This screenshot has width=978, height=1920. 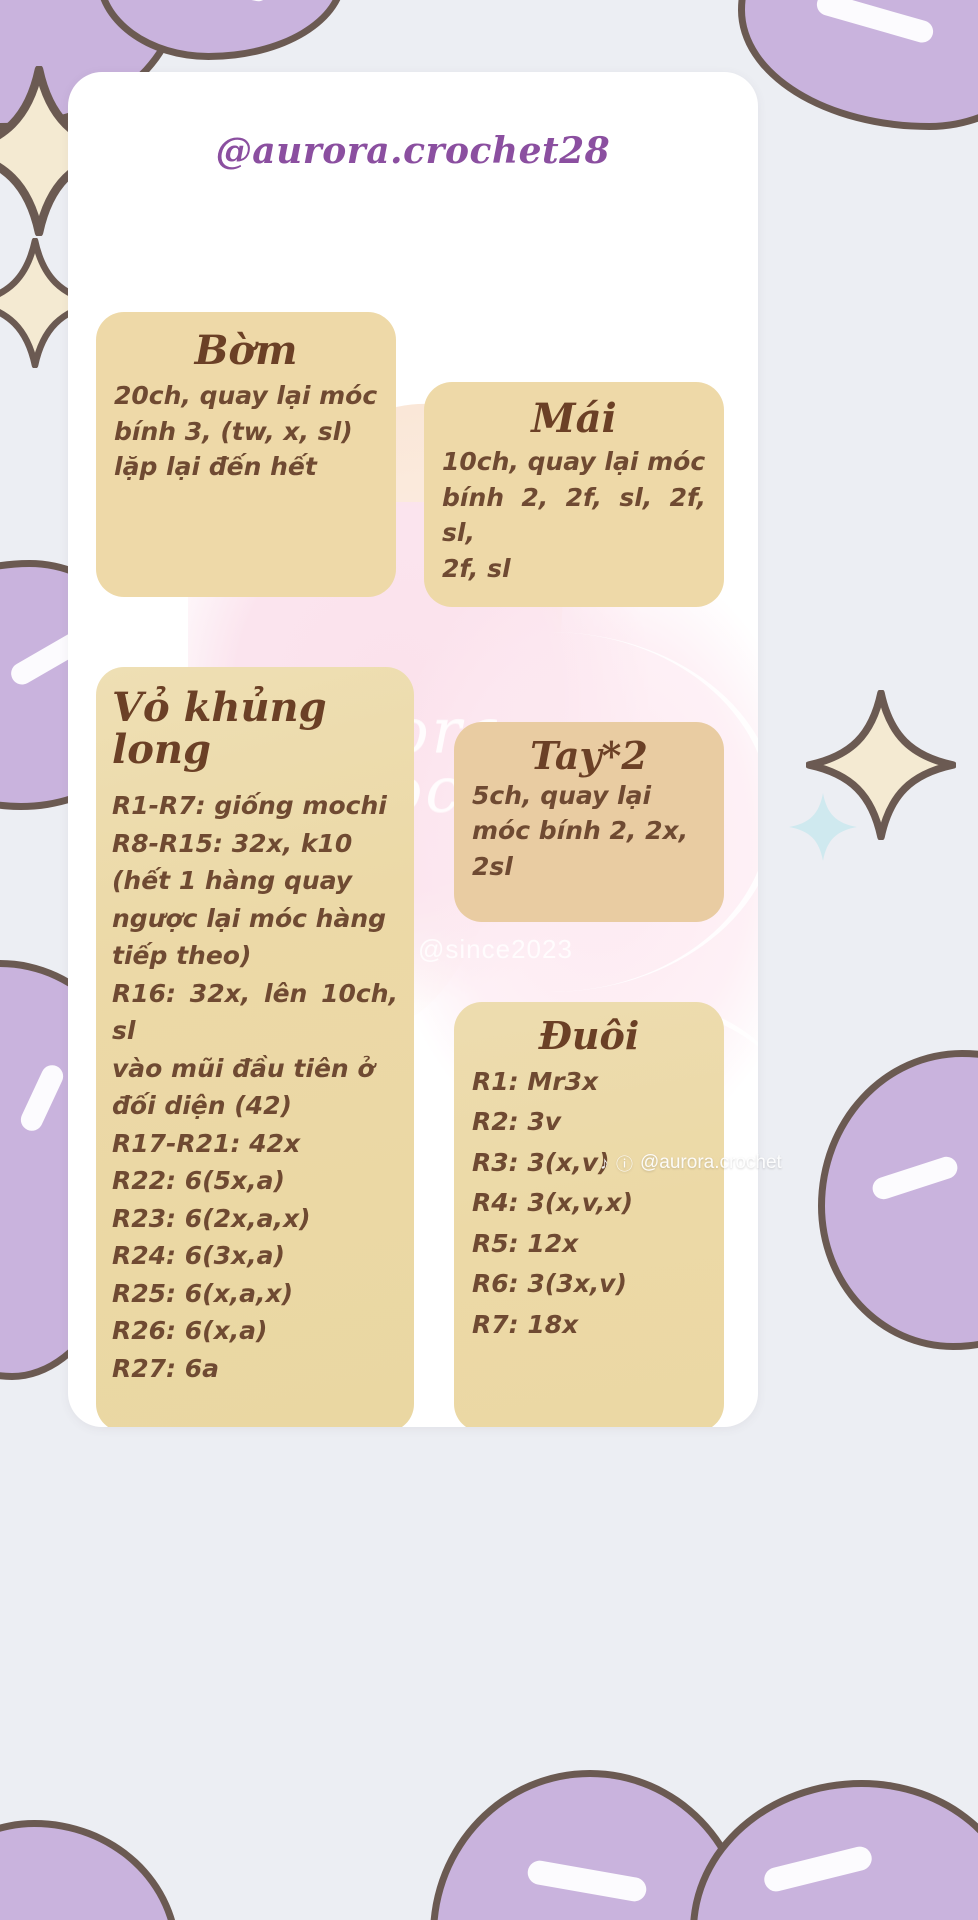 What do you see at coordinates (203, 1293) in the screenshot?
I see `card-line: R25: 6(x,a,x)` at bounding box center [203, 1293].